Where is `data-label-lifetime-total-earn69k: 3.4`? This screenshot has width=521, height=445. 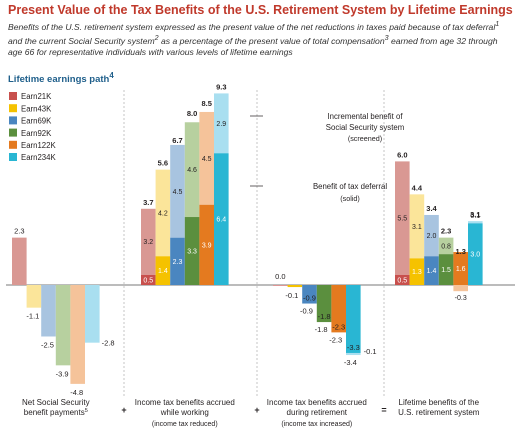
data-label-lifetime-total-earn69k: 3.4 is located at coordinates (431, 208).